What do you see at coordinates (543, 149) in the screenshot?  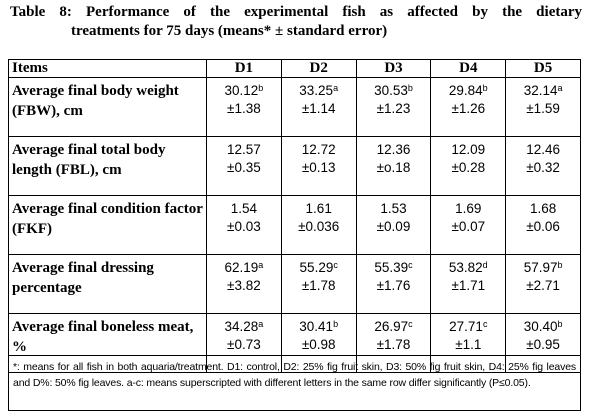 I see `mean-value: 12.46` at bounding box center [543, 149].